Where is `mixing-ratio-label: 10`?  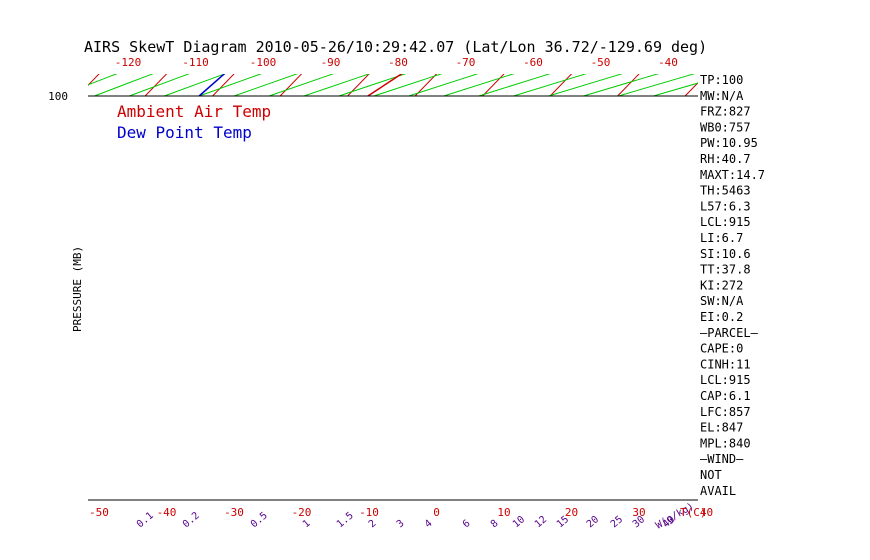
mixing-ratio-label: 10 is located at coordinates (519, 522).